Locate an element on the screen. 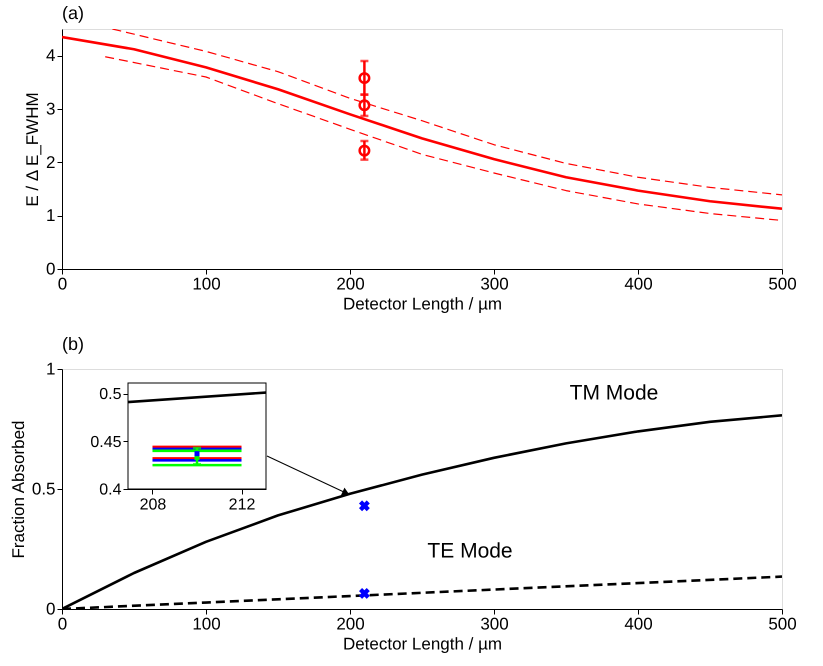 This screenshot has width=823, height=666. y-axis-title: E / Δ E_FWHM is located at coordinates (32, 149).